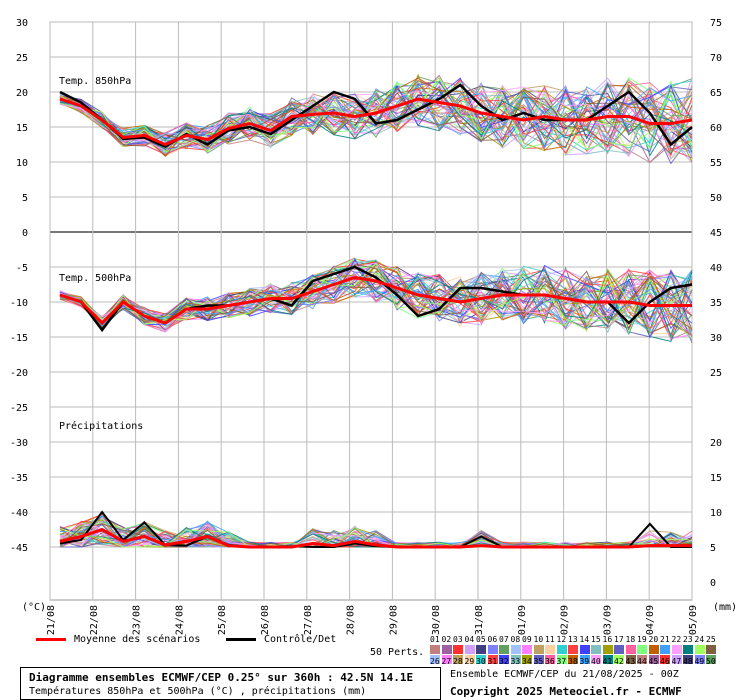 The height and width of the screenshot is (700, 740). Describe the element at coordinates (607, 661) in the screenshot. I see `member-number: 41` at that location.